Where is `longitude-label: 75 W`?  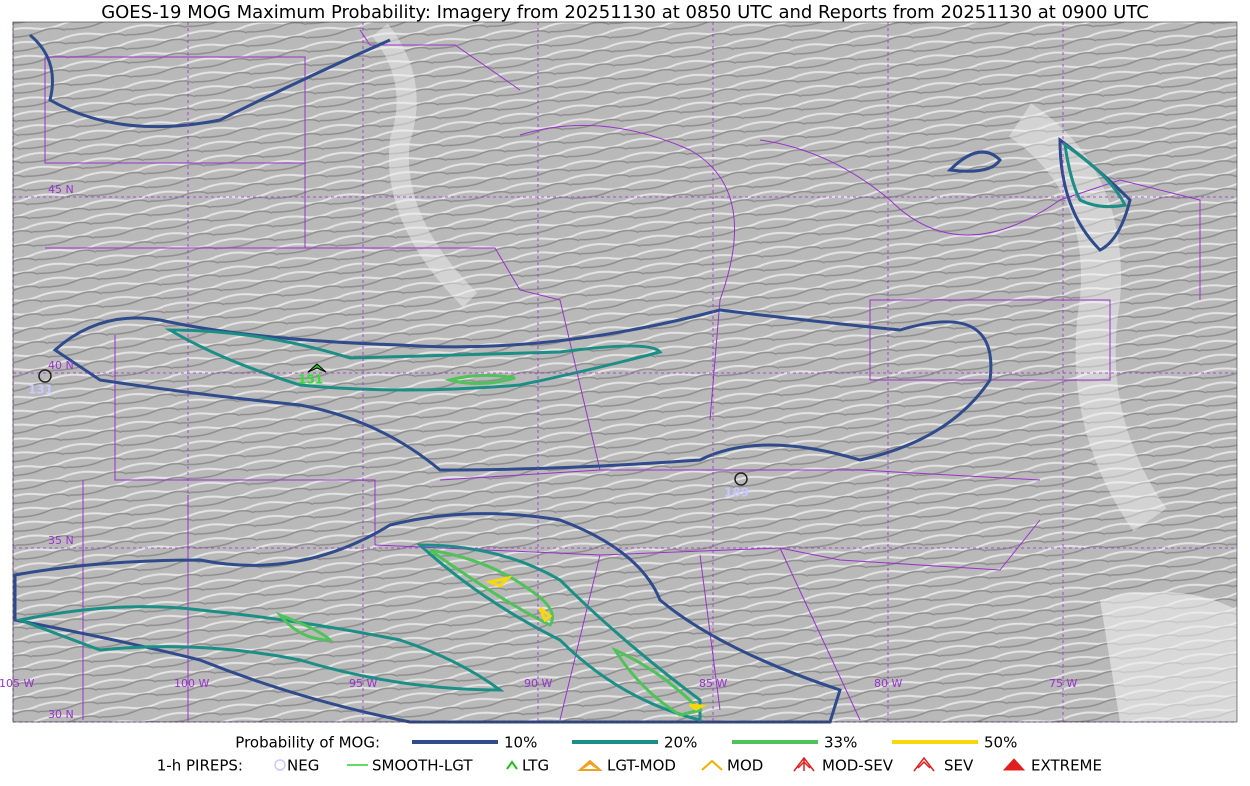
longitude-label: 75 W is located at coordinates (1063, 683).